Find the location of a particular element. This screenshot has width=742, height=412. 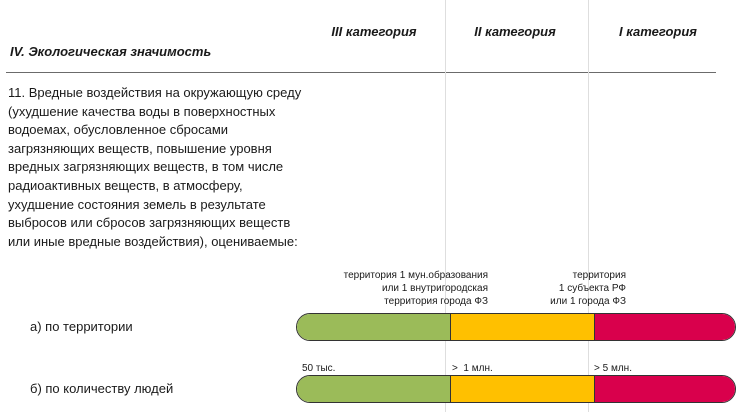

territory-segment-iii is located at coordinates (373, 327).